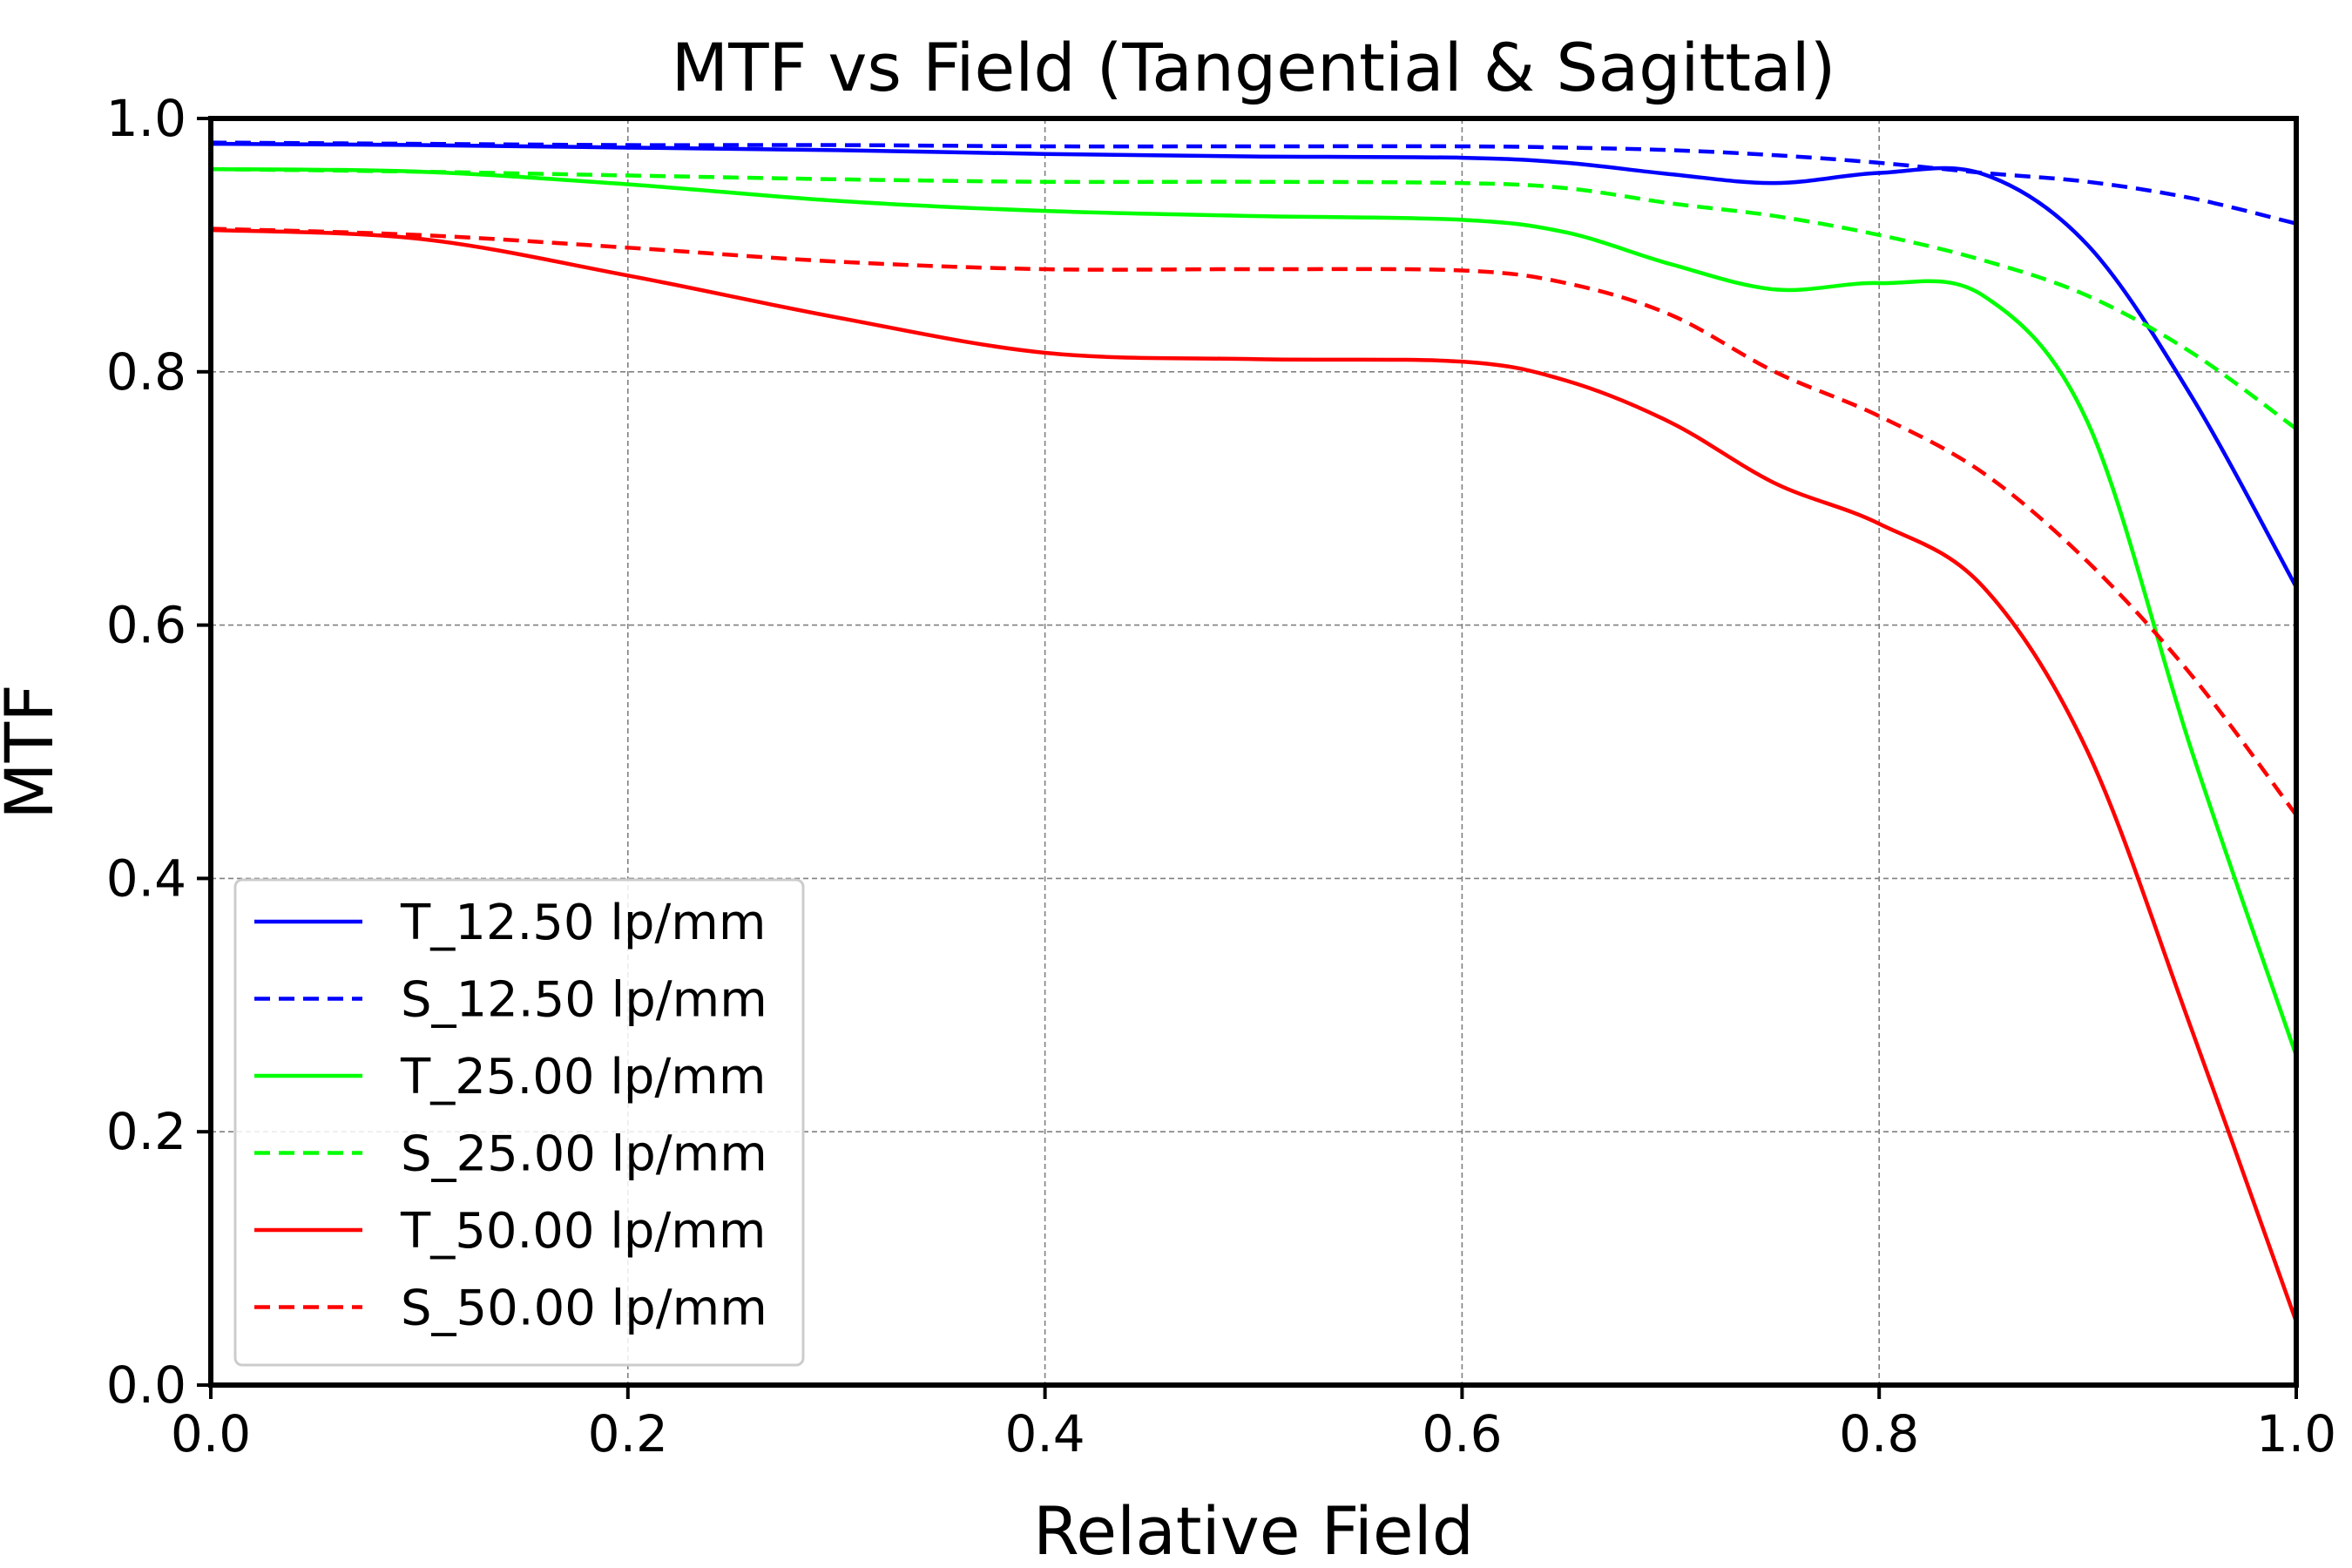 This screenshot has height=1568, width=2352. What do you see at coordinates (146, 372) in the screenshot?
I see `y-tick-label: 0.8` at bounding box center [146, 372].